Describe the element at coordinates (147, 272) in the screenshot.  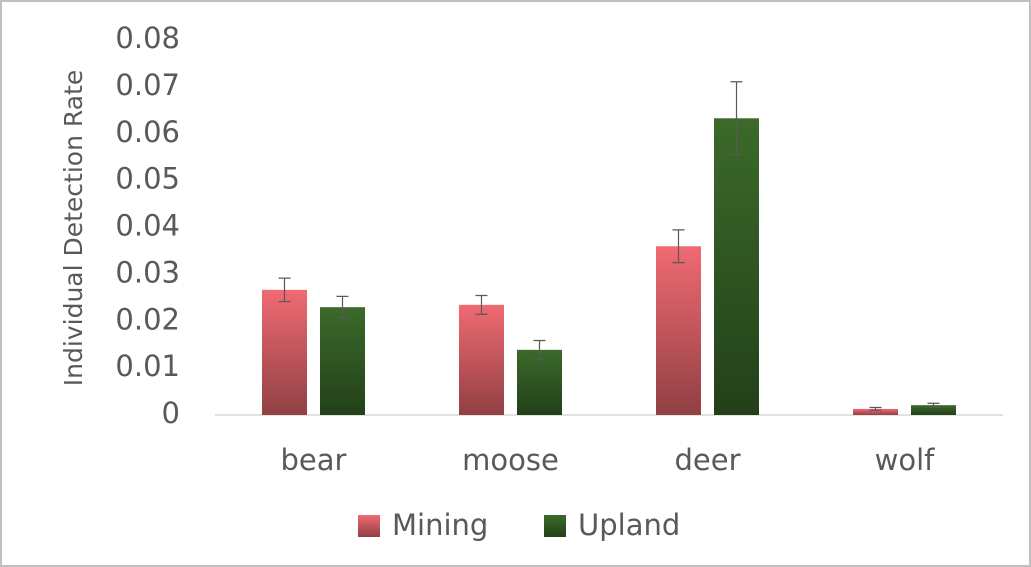
I see `y-tick-label: 0.03` at that location.